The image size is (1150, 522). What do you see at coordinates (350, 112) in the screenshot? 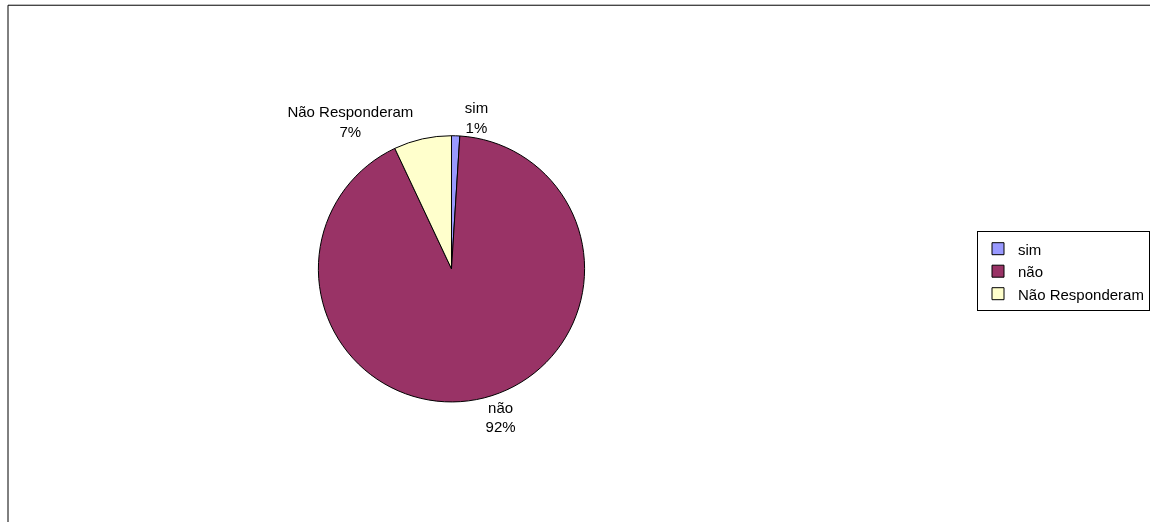
I see `slice-label: Não Responderam` at bounding box center [350, 112].